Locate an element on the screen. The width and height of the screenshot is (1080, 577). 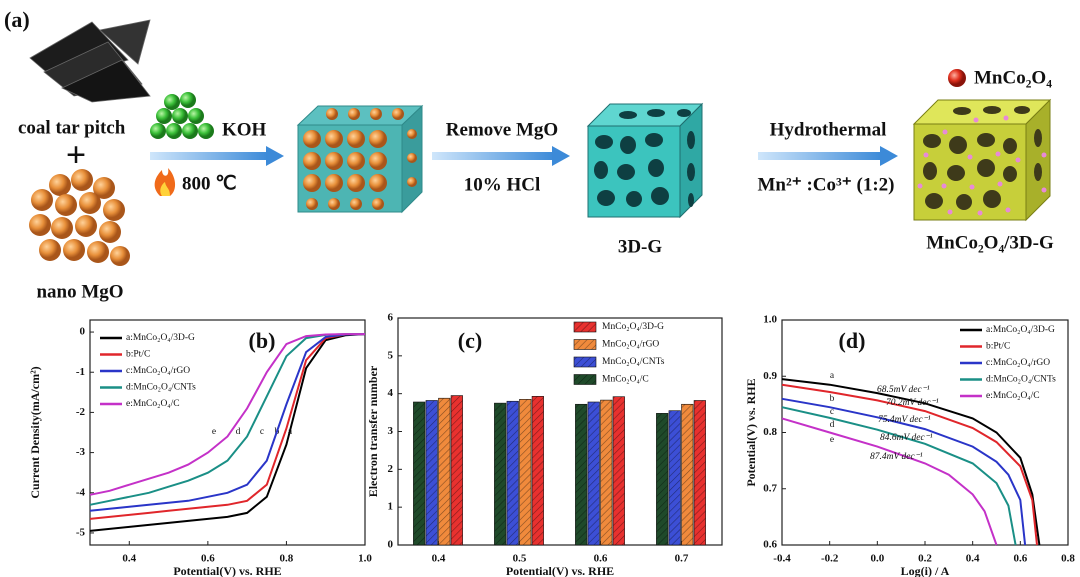
y-tick-label: 6 is located at coordinates (391, 318).